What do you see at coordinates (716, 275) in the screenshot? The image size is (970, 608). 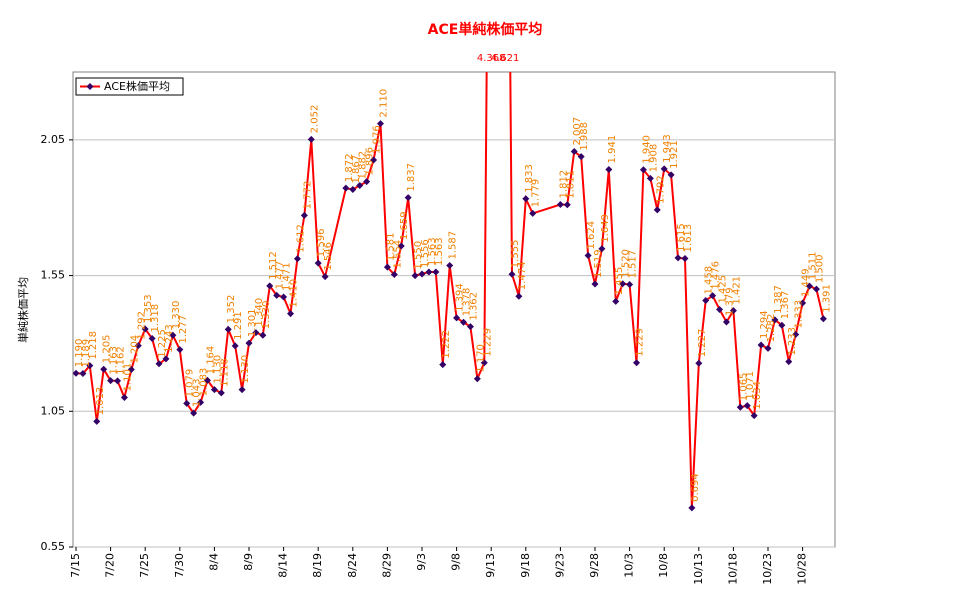 I see `data-label: 1.476` at bounding box center [716, 275].